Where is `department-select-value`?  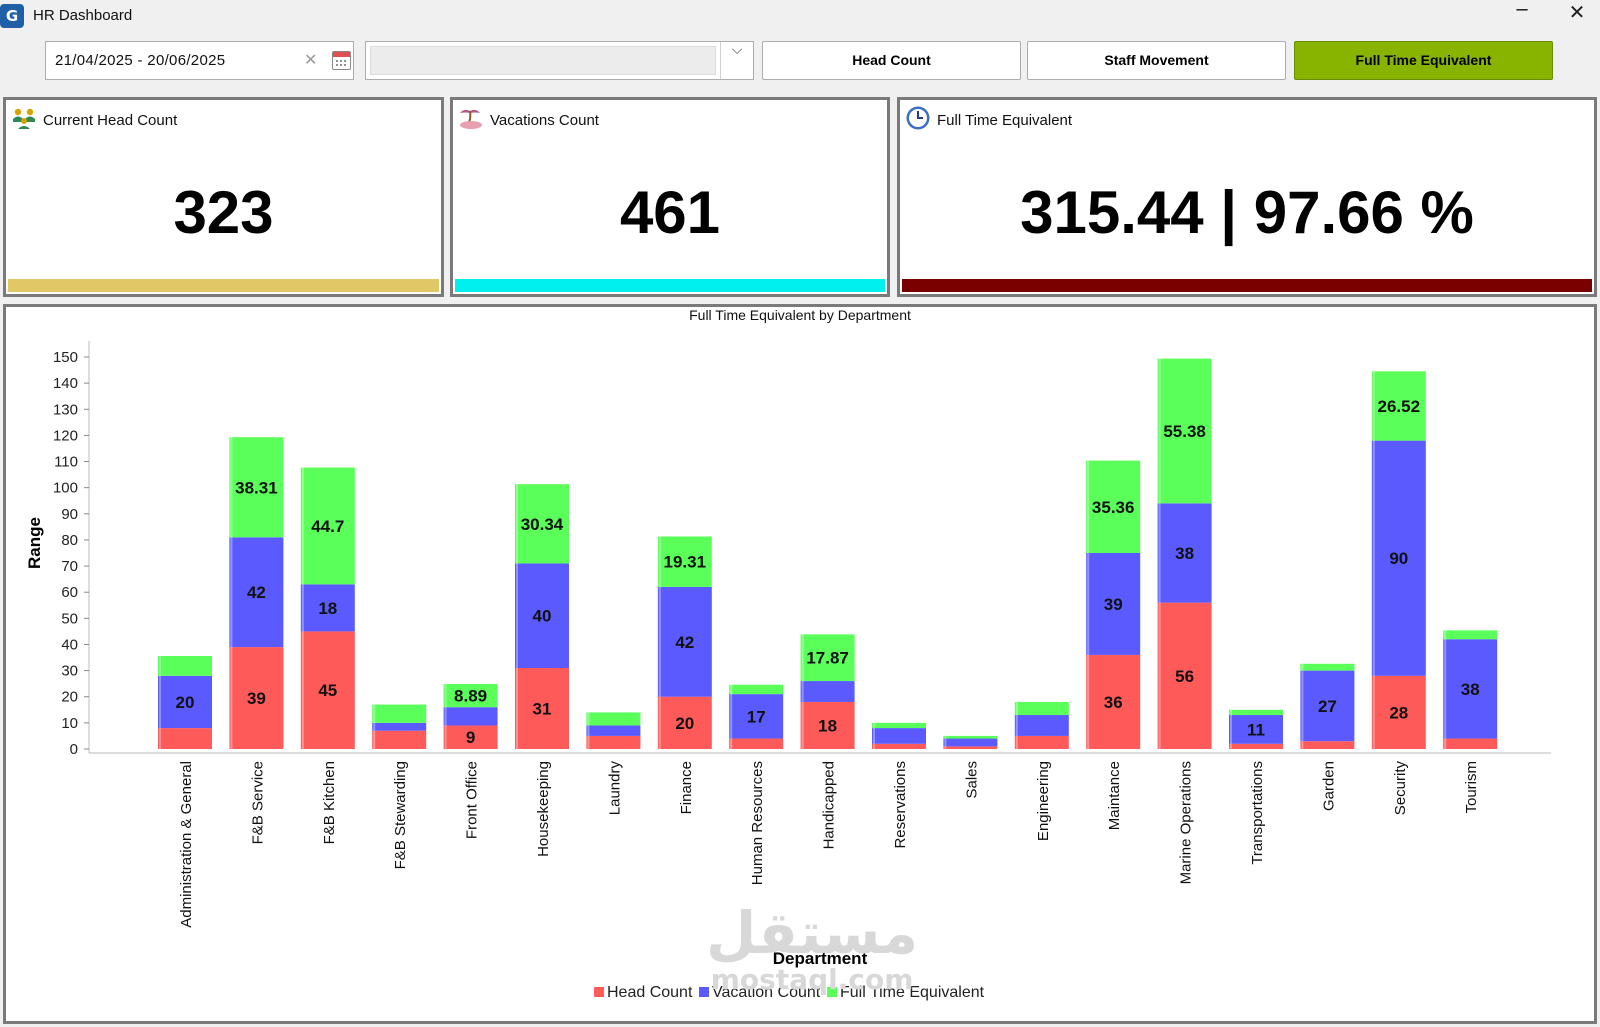 department-select-value is located at coordinates (543, 60).